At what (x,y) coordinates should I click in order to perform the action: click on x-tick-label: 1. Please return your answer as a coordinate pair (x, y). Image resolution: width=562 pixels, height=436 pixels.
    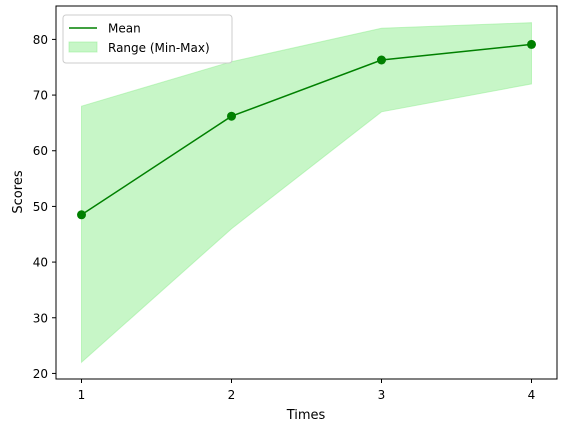
    Looking at the image, I should click on (82, 395).